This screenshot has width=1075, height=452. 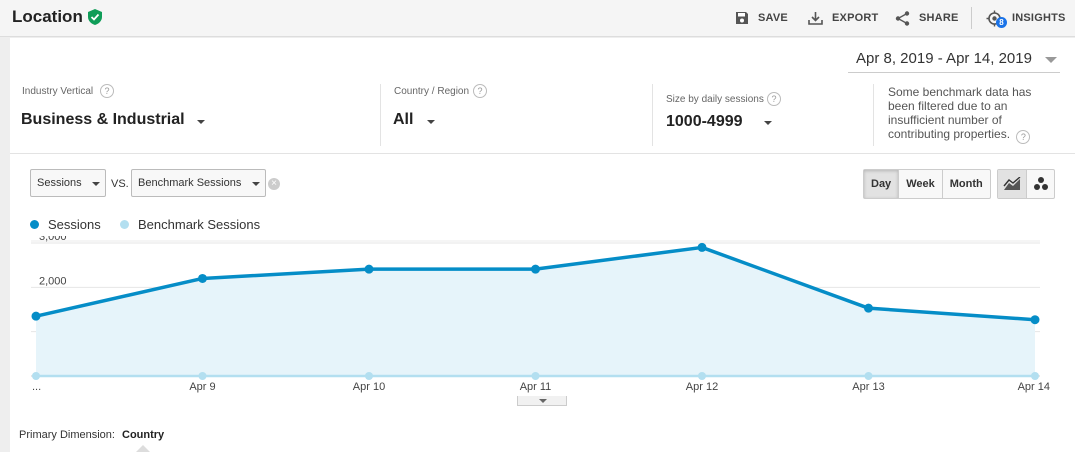 I want to click on line-chart-icon, so click(x=1012, y=183).